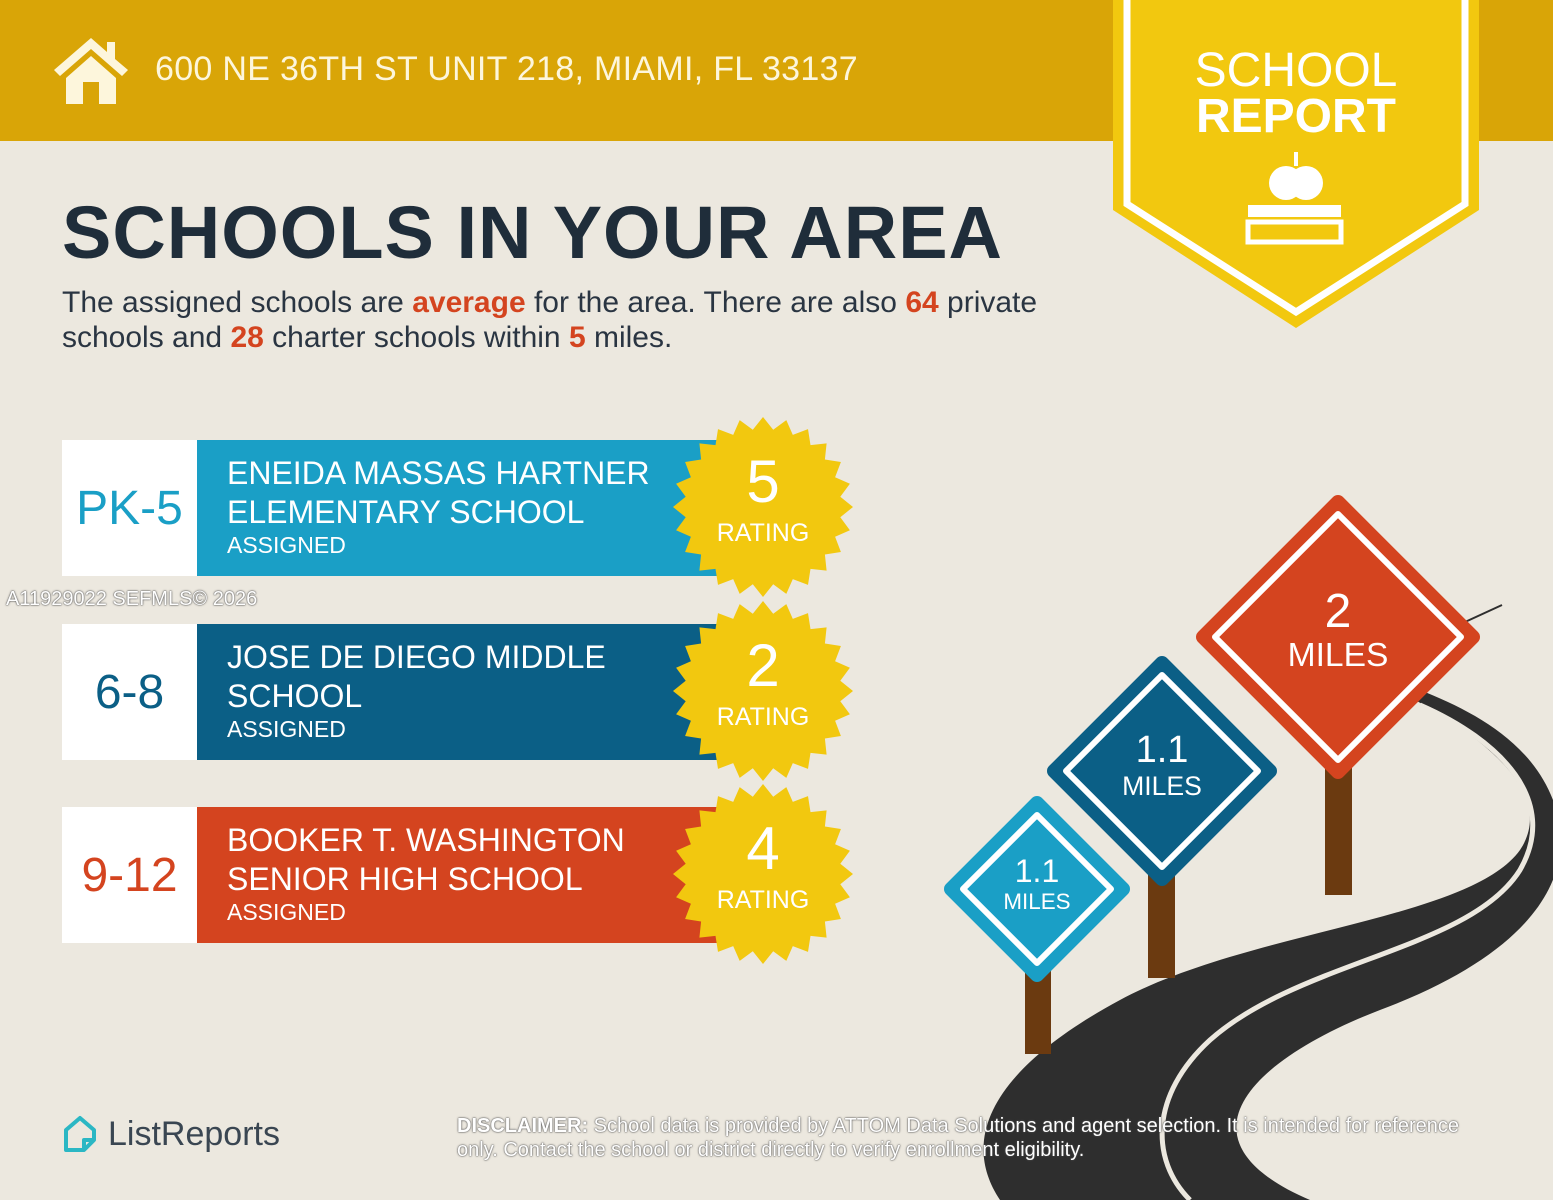 This screenshot has width=1553, height=1200. Describe the element at coordinates (763, 665) in the screenshot. I see `rating-value: 2` at that location.